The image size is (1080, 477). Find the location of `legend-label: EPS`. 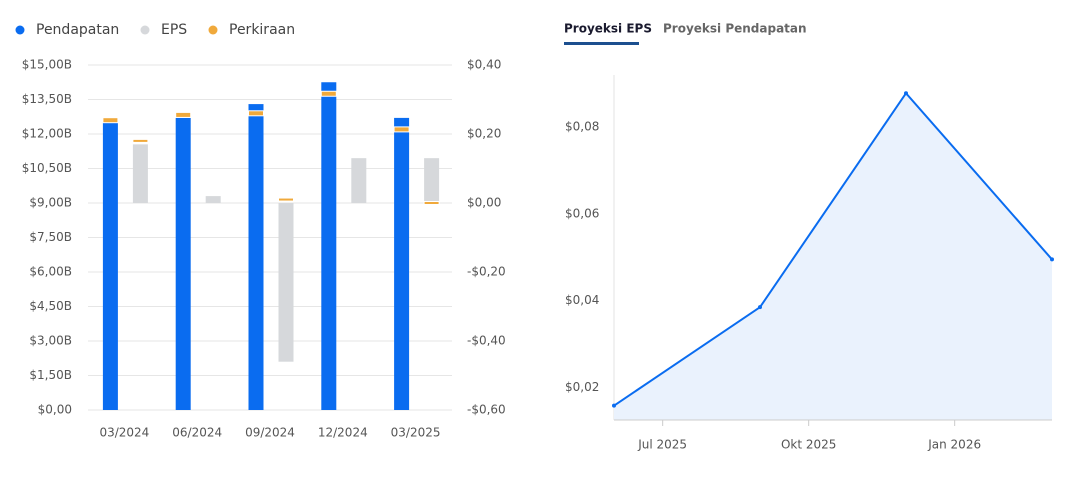

legend-label: EPS is located at coordinates (174, 30).